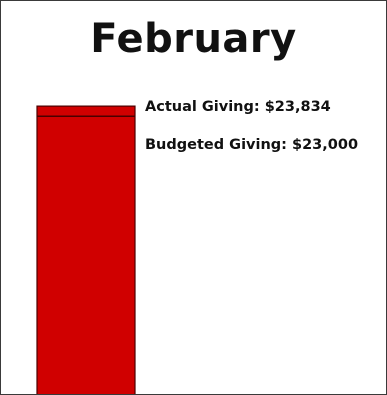 The height and width of the screenshot is (395, 387). What do you see at coordinates (251, 145) in the screenshot?
I see `budgeted-giving-label: Budgeted Giving: $23,000` at bounding box center [251, 145].